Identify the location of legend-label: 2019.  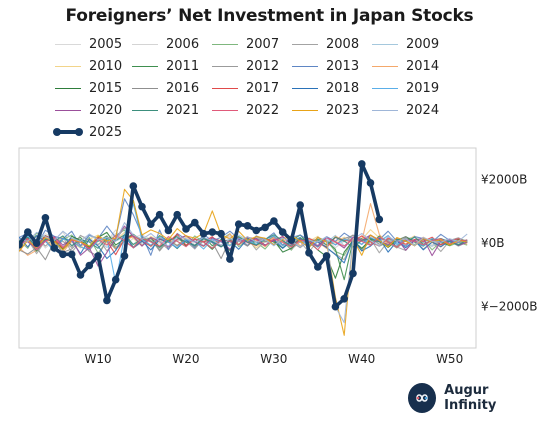
(423, 88).